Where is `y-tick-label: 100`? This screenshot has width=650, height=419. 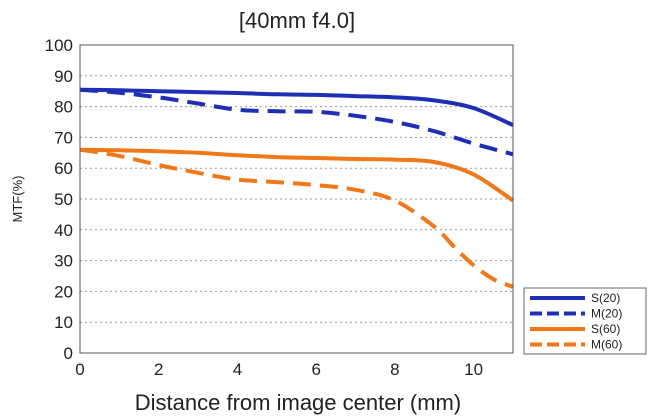 y-tick-label: 100 is located at coordinates (59, 45).